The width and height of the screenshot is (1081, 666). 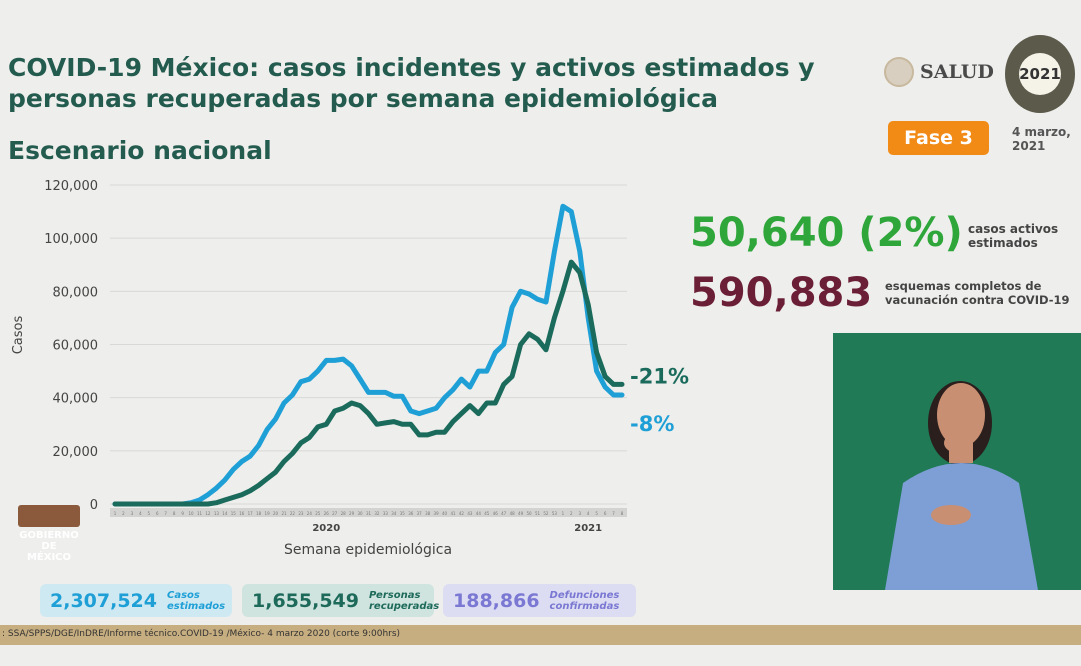 What do you see at coordinates (76, 399) in the screenshot?
I see `y-tick-label: 40,000` at bounding box center [76, 399].